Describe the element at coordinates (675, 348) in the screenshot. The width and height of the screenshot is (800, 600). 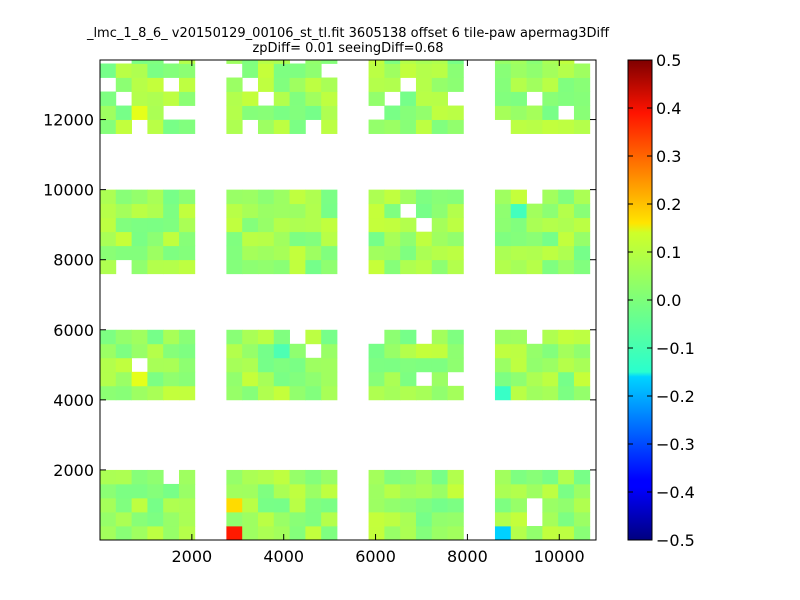
I see `colorbar-tick-label: −0.1` at that location.